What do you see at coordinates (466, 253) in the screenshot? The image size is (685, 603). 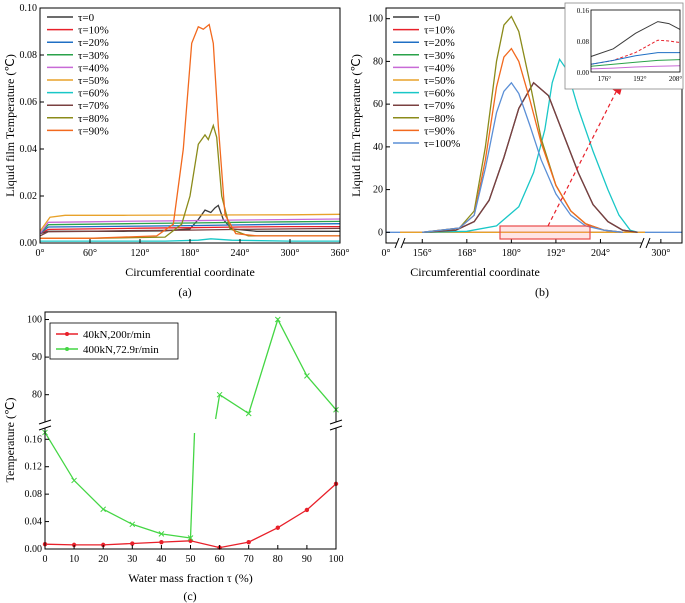 I see `x-tick-label-b-2: 168°` at bounding box center [466, 253].